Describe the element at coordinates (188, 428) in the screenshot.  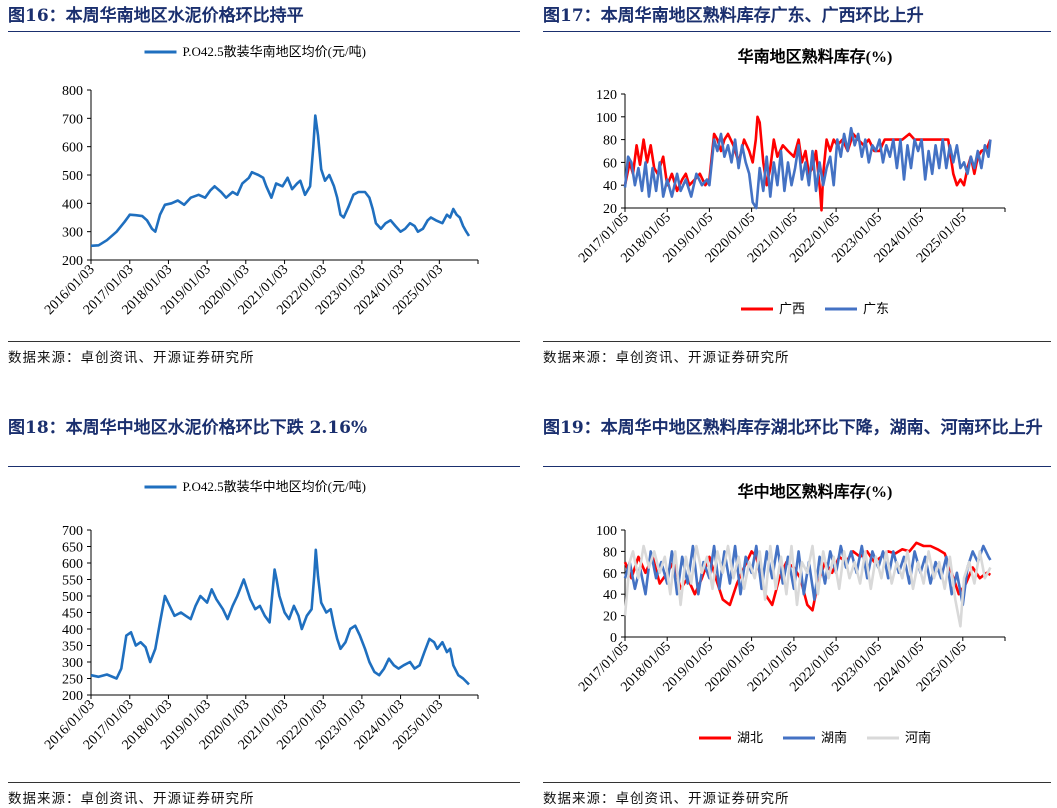
I see `figure-title: 图18：本周华中地区水泥价格环比下跌 2.16%` at that location.